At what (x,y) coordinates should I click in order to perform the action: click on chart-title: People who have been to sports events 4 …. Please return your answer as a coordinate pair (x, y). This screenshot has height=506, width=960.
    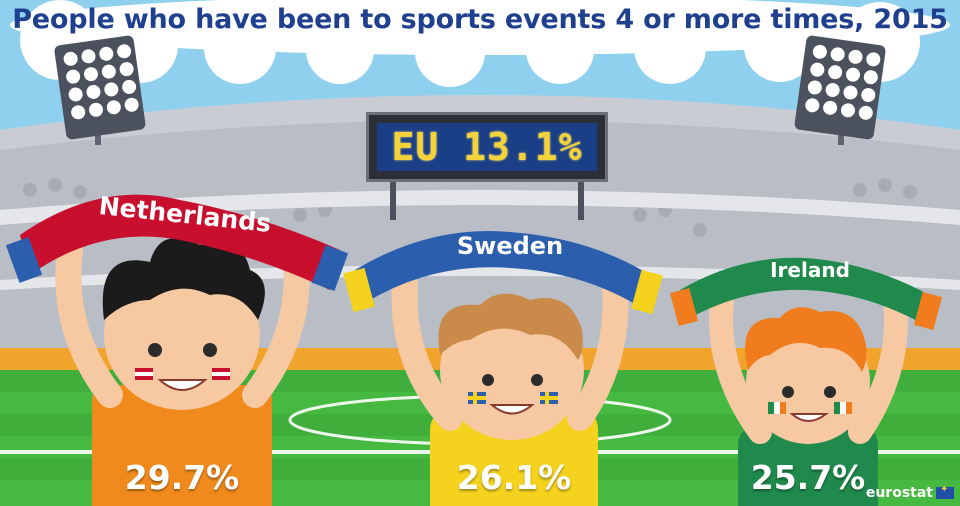
    Looking at the image, I should click on (480, 19).